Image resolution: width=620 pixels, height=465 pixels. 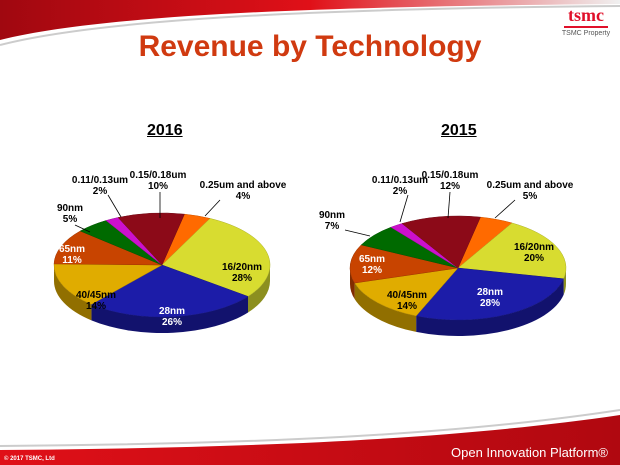 What do you see at coordinates (441, 242) in the screenshot?
I see `pie-slice-2015-0.15/0.18um` at bounding box center [441, 242].